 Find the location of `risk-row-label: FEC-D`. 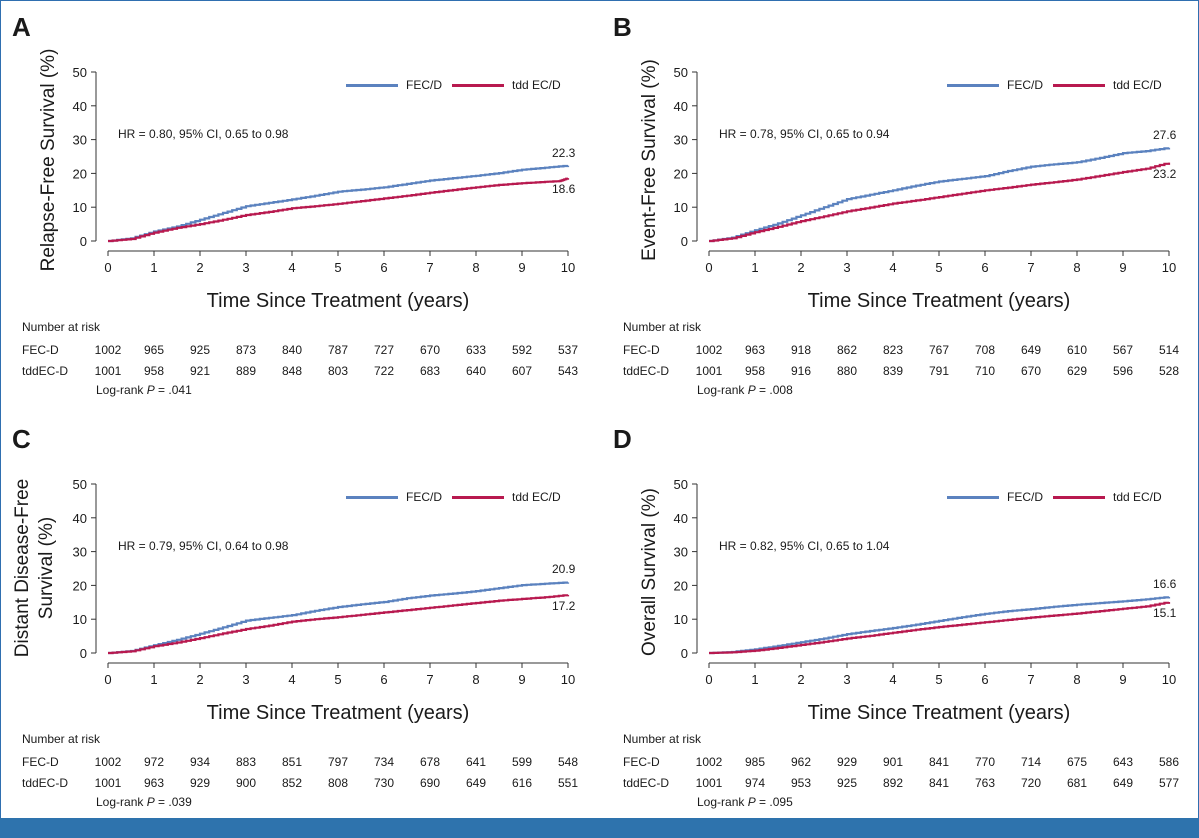

risk-row-label: FEC-D is located at coordinates (641, 350).